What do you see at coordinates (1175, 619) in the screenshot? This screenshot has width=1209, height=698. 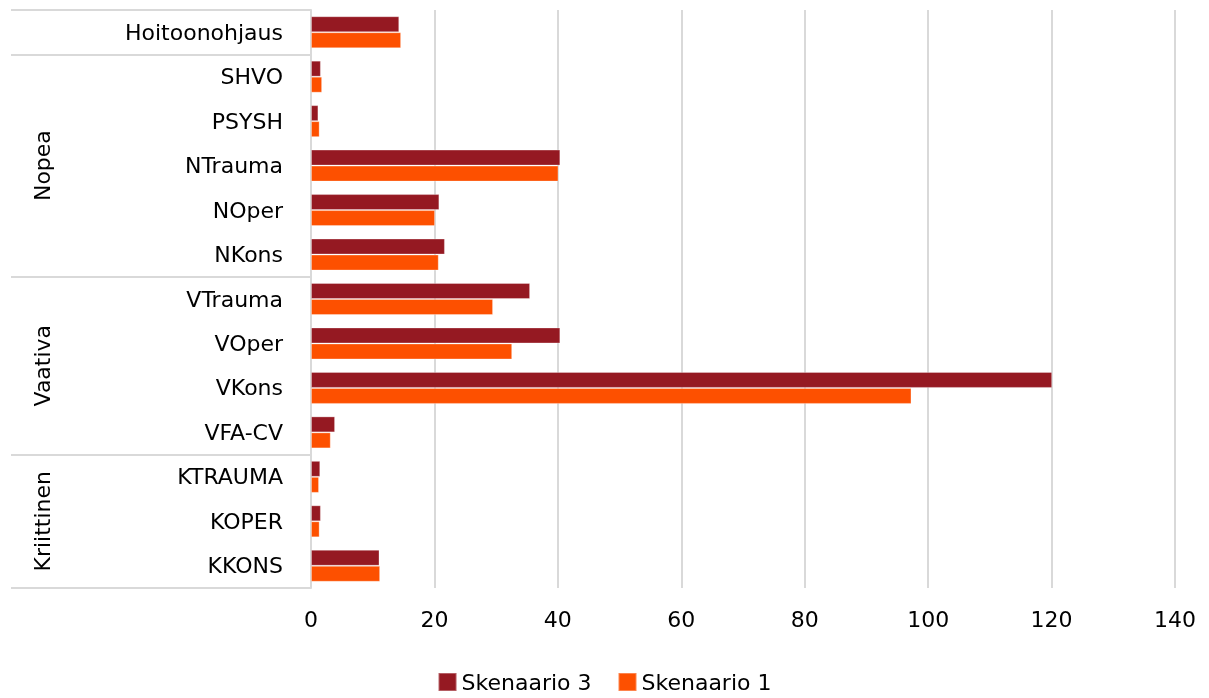 I see `x-tick-label: 140` at bounding box center [1175, 619].